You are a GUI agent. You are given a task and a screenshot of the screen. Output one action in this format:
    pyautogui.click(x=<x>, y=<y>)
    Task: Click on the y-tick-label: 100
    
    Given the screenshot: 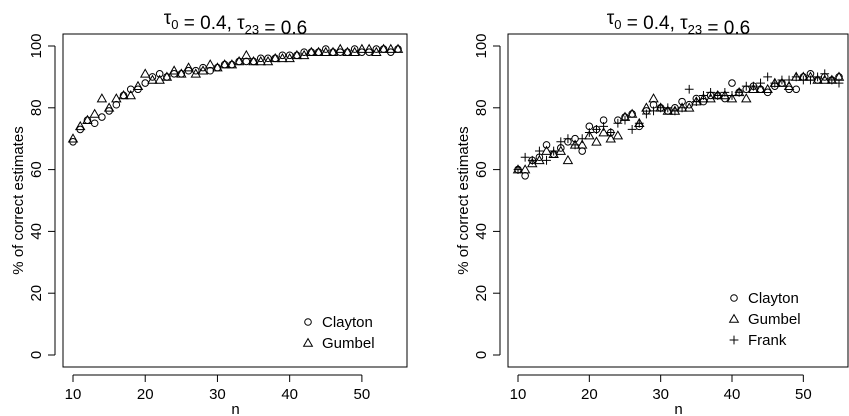 What is the action you would take?
    pyautogui.click(x=481, y=45)
    